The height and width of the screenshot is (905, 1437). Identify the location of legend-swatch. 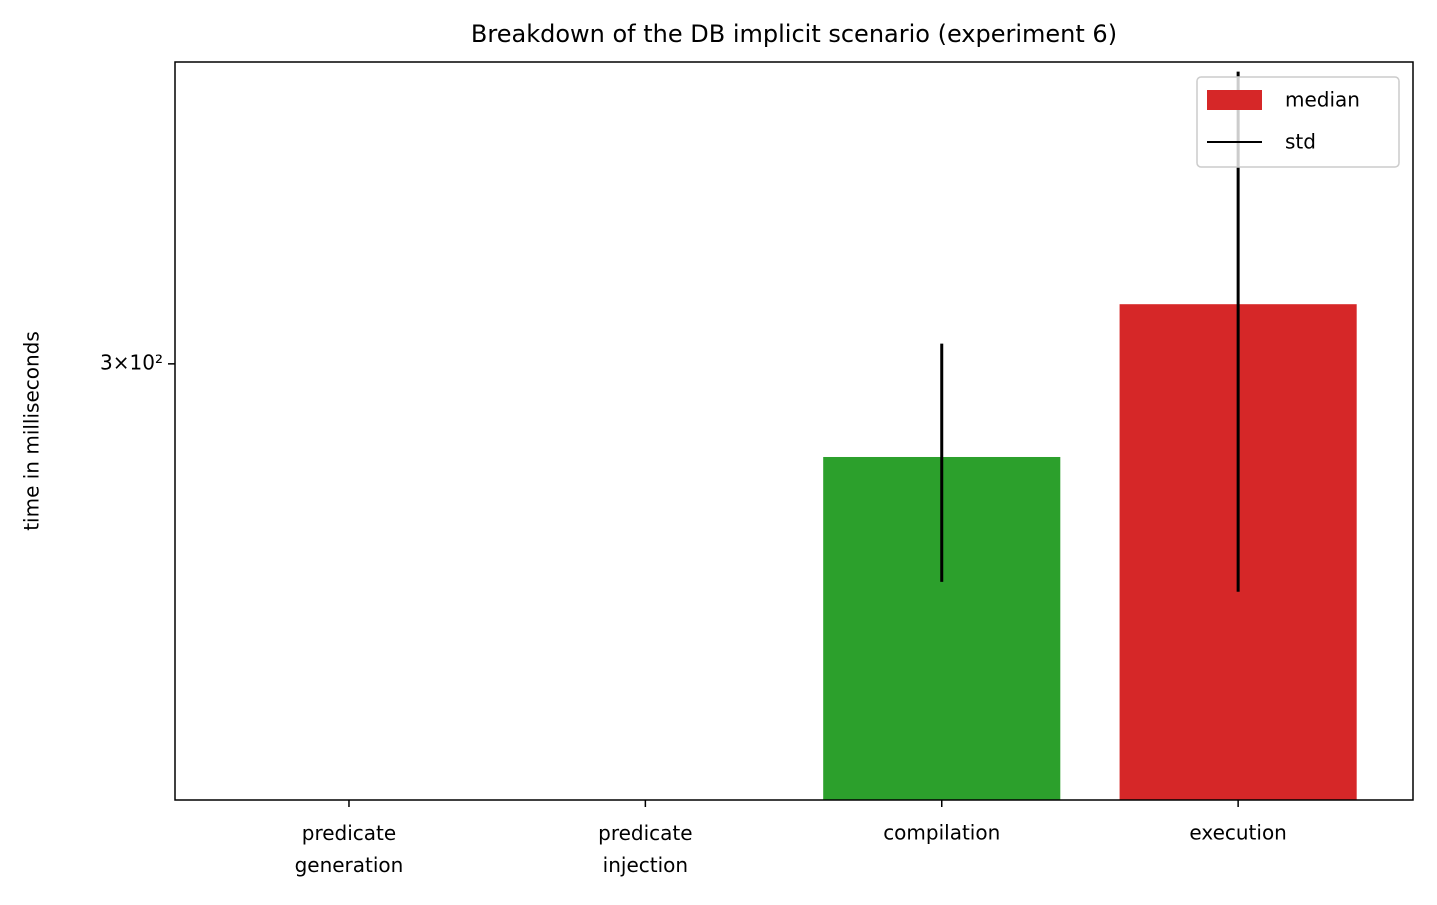
(1234, 100).